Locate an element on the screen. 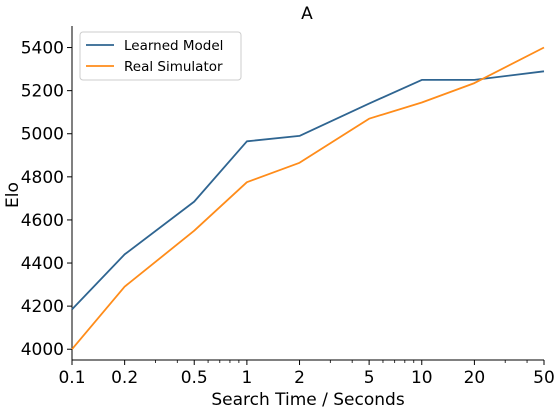 This screenshot has width=559, height=412. legend-label: Learned Model is located at coordinates (173, 46).